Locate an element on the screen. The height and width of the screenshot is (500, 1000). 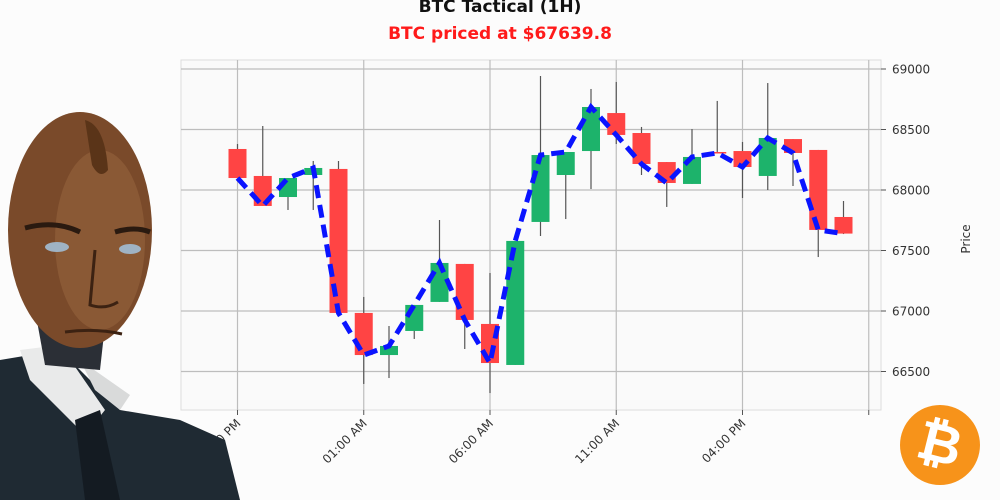
left-eye is located at coordinates (57, 247).